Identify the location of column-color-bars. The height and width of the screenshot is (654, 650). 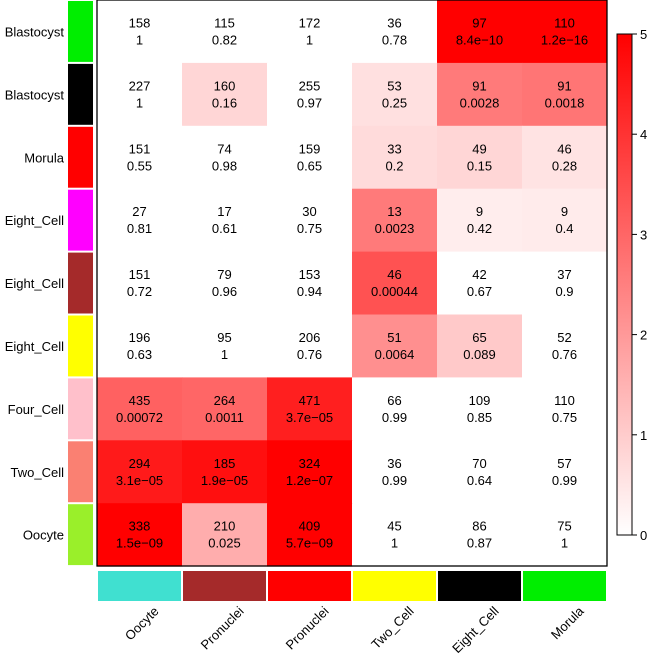
(352, 586).